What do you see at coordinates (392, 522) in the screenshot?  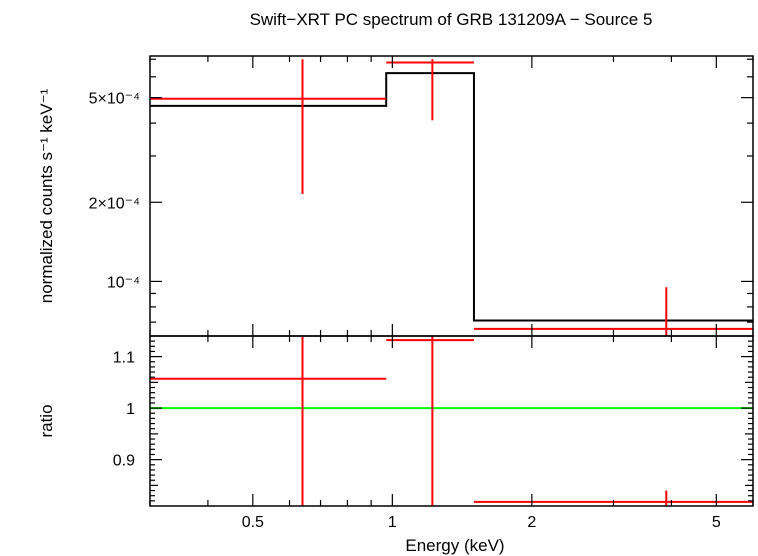 I see `x-tick-label: 1` at bounding box center [392, 522].